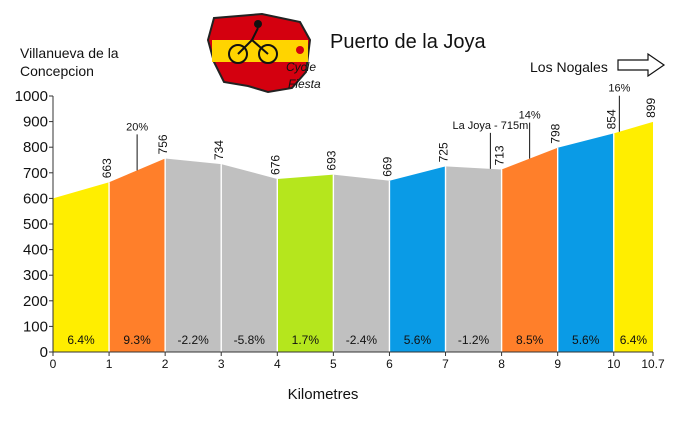 This screenshot has width=680, height=425. I want to click on y-tick-label: 1000, so click(31, 96).